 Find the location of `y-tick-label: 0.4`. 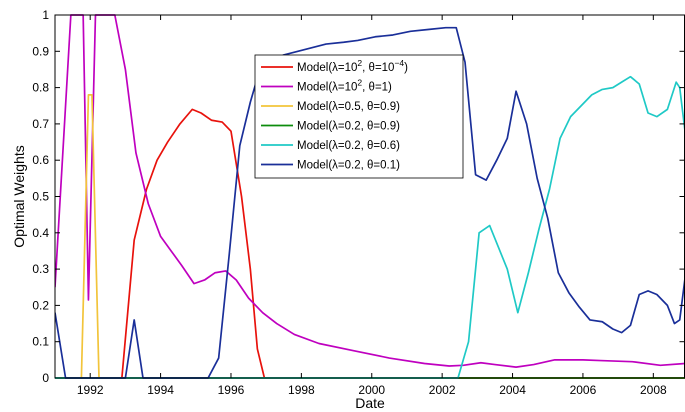

y-tick-label: 0.4 is located at coordinates (40, 233).